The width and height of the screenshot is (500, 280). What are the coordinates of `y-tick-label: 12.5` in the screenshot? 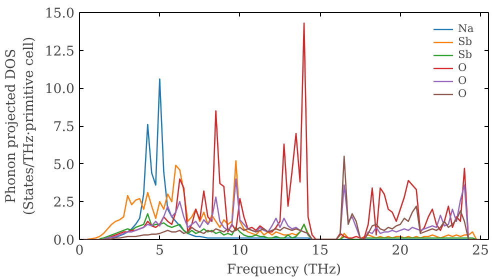 It's located at (59, 52).